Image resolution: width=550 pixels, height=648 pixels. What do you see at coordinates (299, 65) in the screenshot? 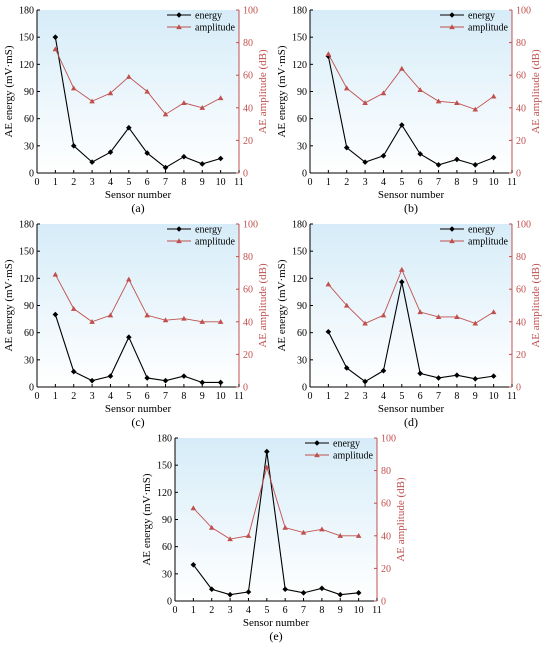
I see `y-left-tick-label: 120` at bounding box center [299, 65].